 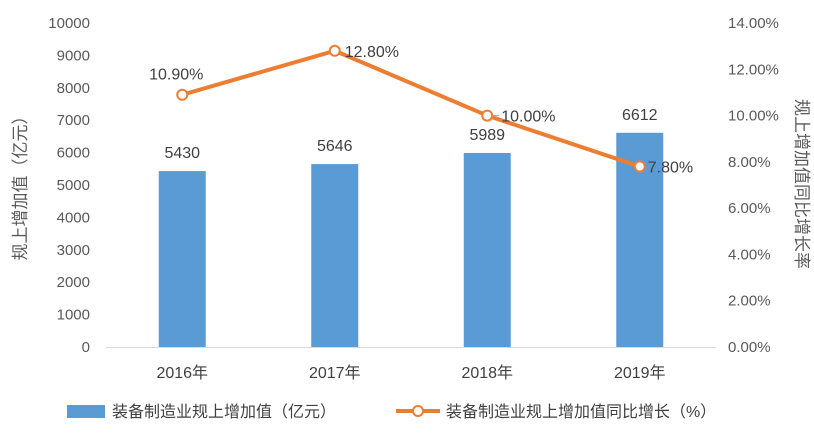 What do you see at coordinates (749, 162) in the screenshot?
I see `right-tick-label: 8.00%` at bounding box center [749, 162].